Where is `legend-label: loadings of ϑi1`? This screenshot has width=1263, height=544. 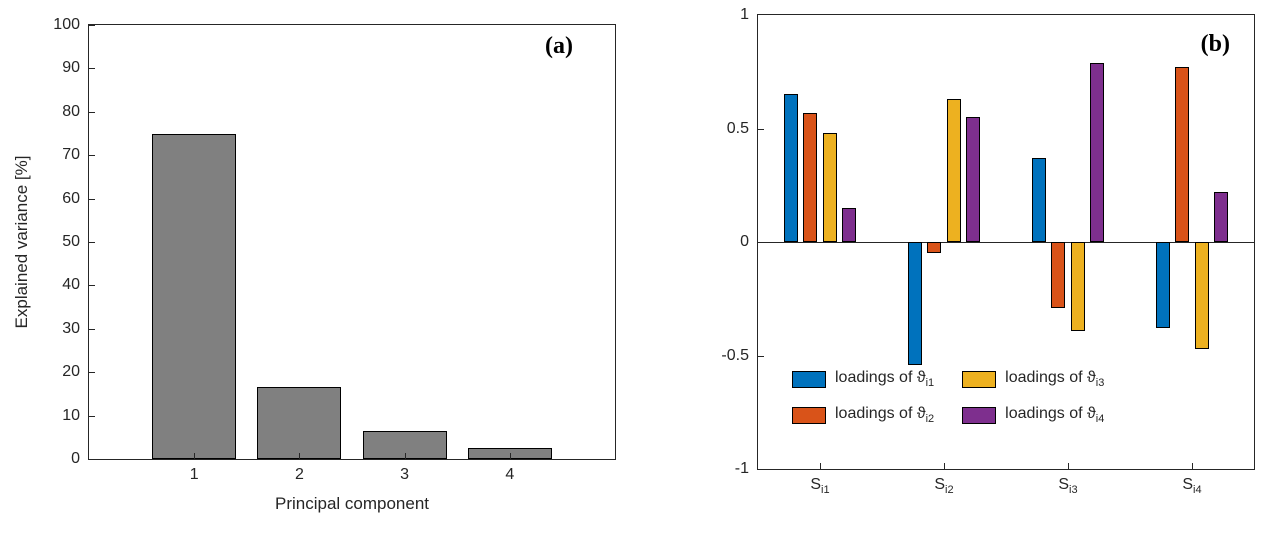
legend-label: loadings of ϑi1 is located at coordinates (885, 379).